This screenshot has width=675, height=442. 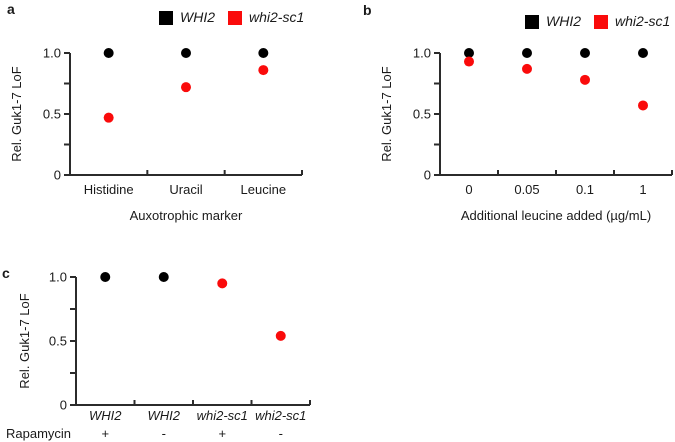 I want to click on legend-b: WHI2 whi2-sc1, so click(x=597, y=21).